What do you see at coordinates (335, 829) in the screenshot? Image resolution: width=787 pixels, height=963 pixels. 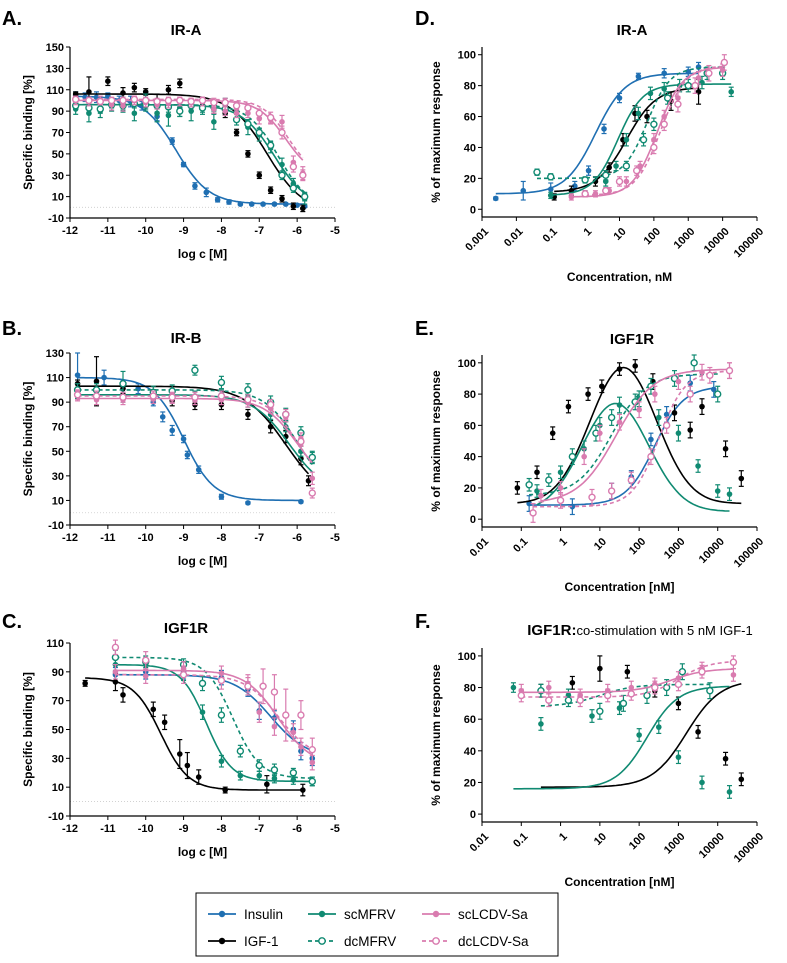 I see `x-tick-label: -5` at bounding box center [335, 829].